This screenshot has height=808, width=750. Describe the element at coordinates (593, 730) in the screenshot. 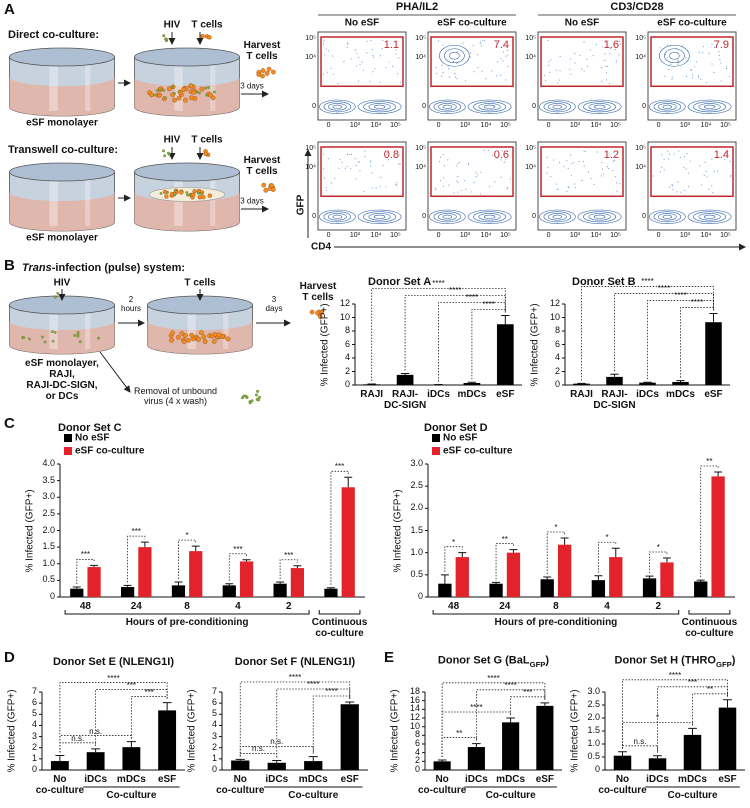

I see `y-tick-label: 1.5` at that location.